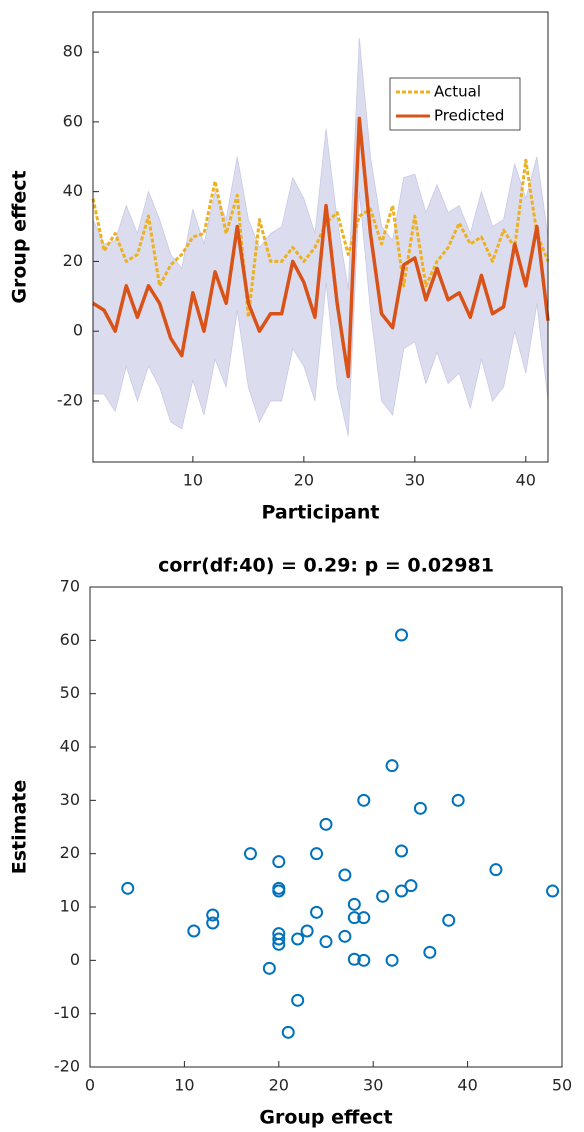 The height and width of the screenshot is (1132, 584). What do you see at coordinates (326, 566) in the screenshot?
I see `chart-title: corr(df:40) = 0.29: p = 0.02981` at bounding box center [326, 566].